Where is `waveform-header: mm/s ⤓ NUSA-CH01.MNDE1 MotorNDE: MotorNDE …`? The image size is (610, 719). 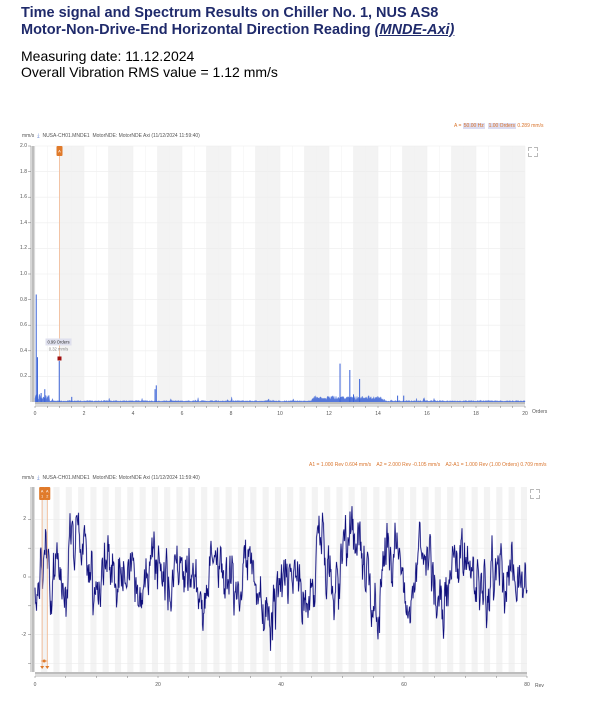
waveform-header: mm/s ⤓ NUSA-CH01.MNDE1 MotorNDE: MotorNDE … is located at coordinates (111, 478).